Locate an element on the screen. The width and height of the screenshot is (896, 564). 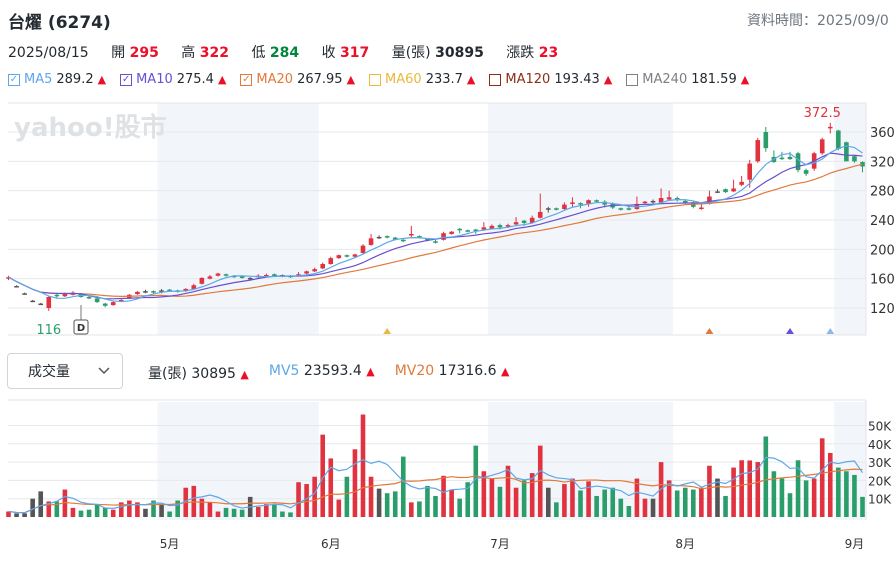
mv5-line is located at coordinates (435, 485).